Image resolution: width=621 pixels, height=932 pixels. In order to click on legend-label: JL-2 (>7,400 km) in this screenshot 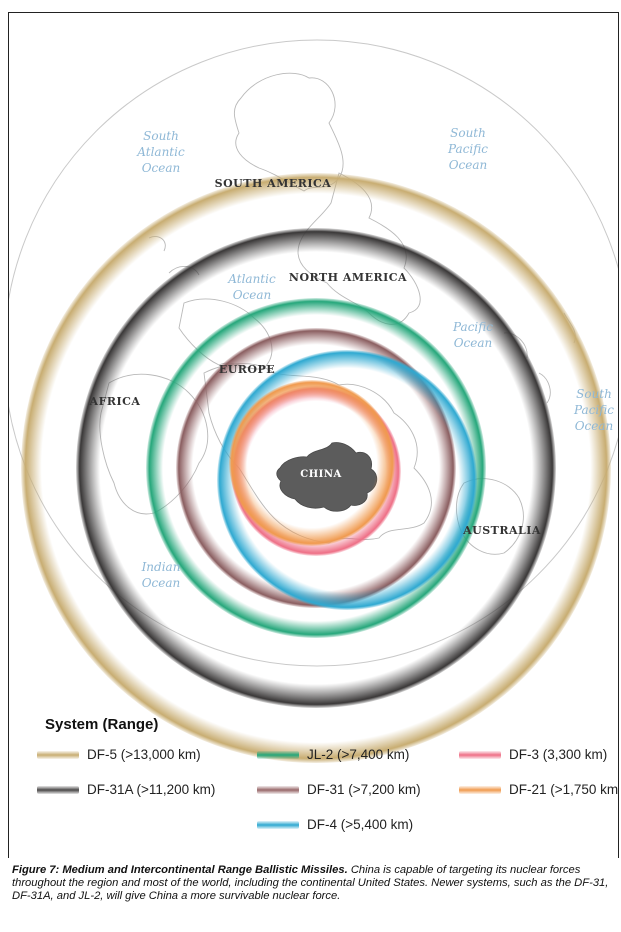, I will do `click(358, 754)`.